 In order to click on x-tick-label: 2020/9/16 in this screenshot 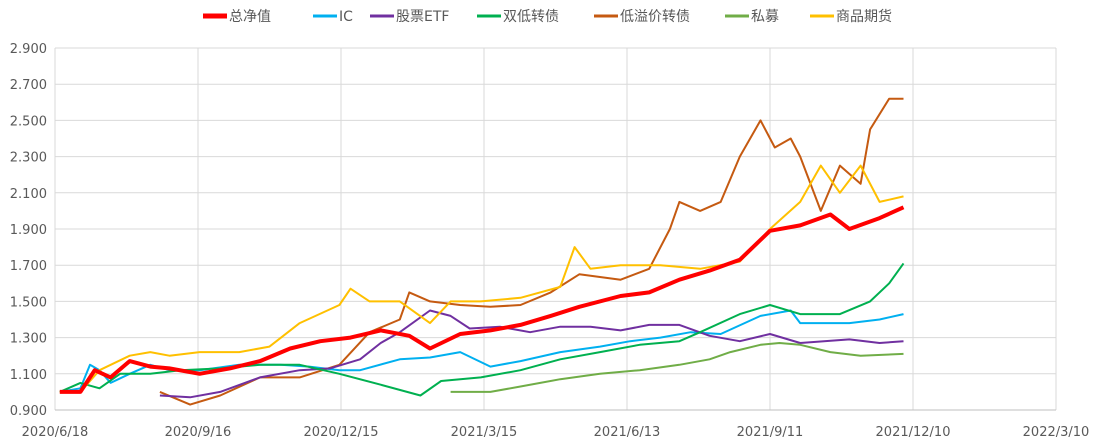, I will do `click(198, 432)`.